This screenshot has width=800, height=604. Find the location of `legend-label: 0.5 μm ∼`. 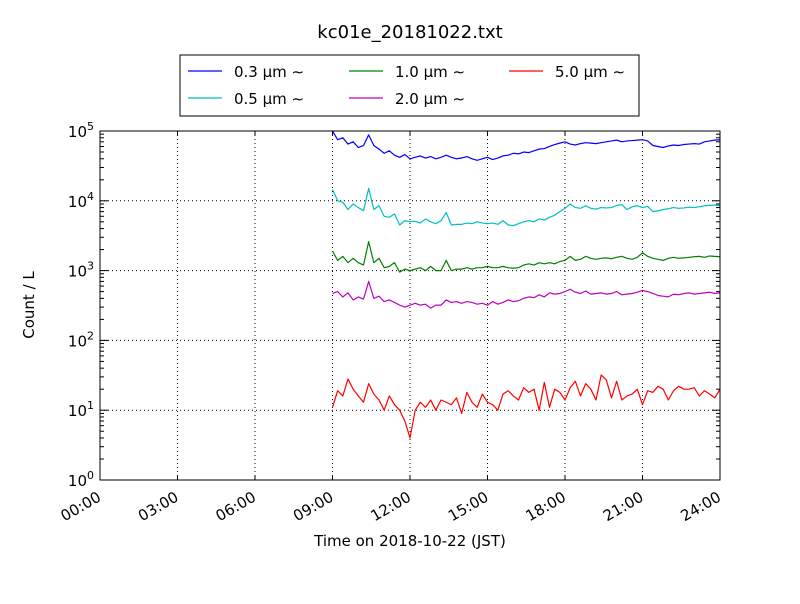

legend-label: 0.5 μm ∼ is located at coordinates (269, 99).